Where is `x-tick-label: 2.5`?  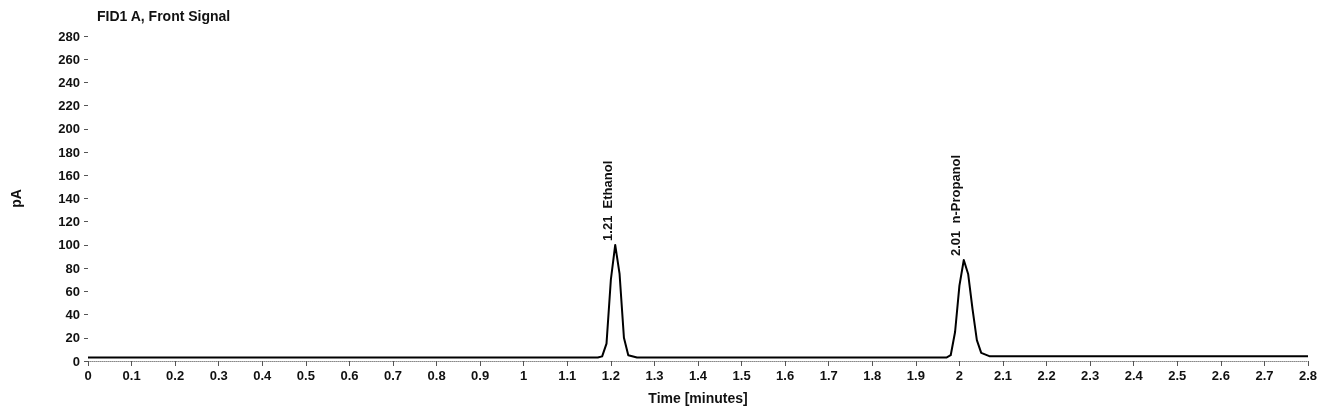
x-tick-label: 2.5 is located at coordinates (1177, 375).